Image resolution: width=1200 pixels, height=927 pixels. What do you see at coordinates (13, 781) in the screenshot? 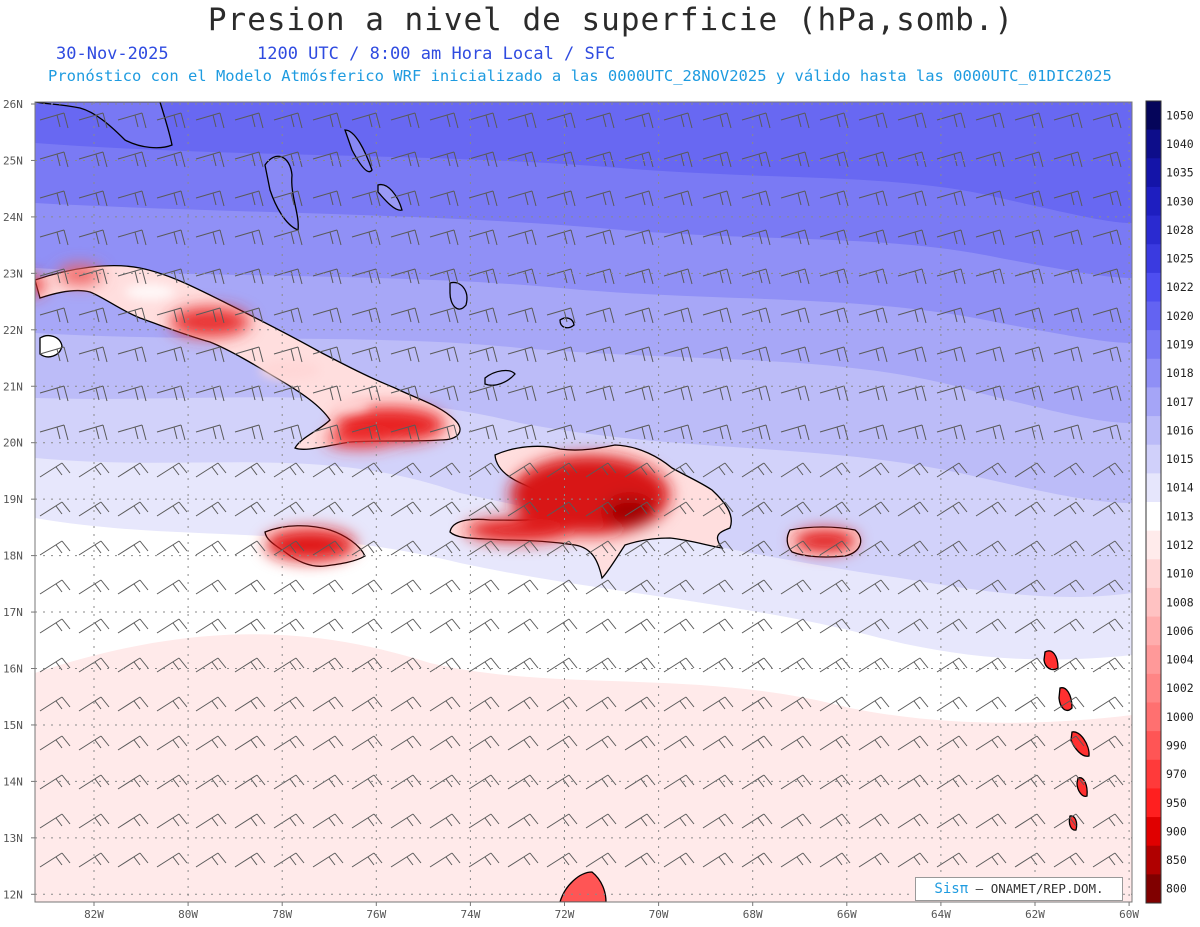
I see `lat-tick-label: 14N` at bounding box center [13, 781].